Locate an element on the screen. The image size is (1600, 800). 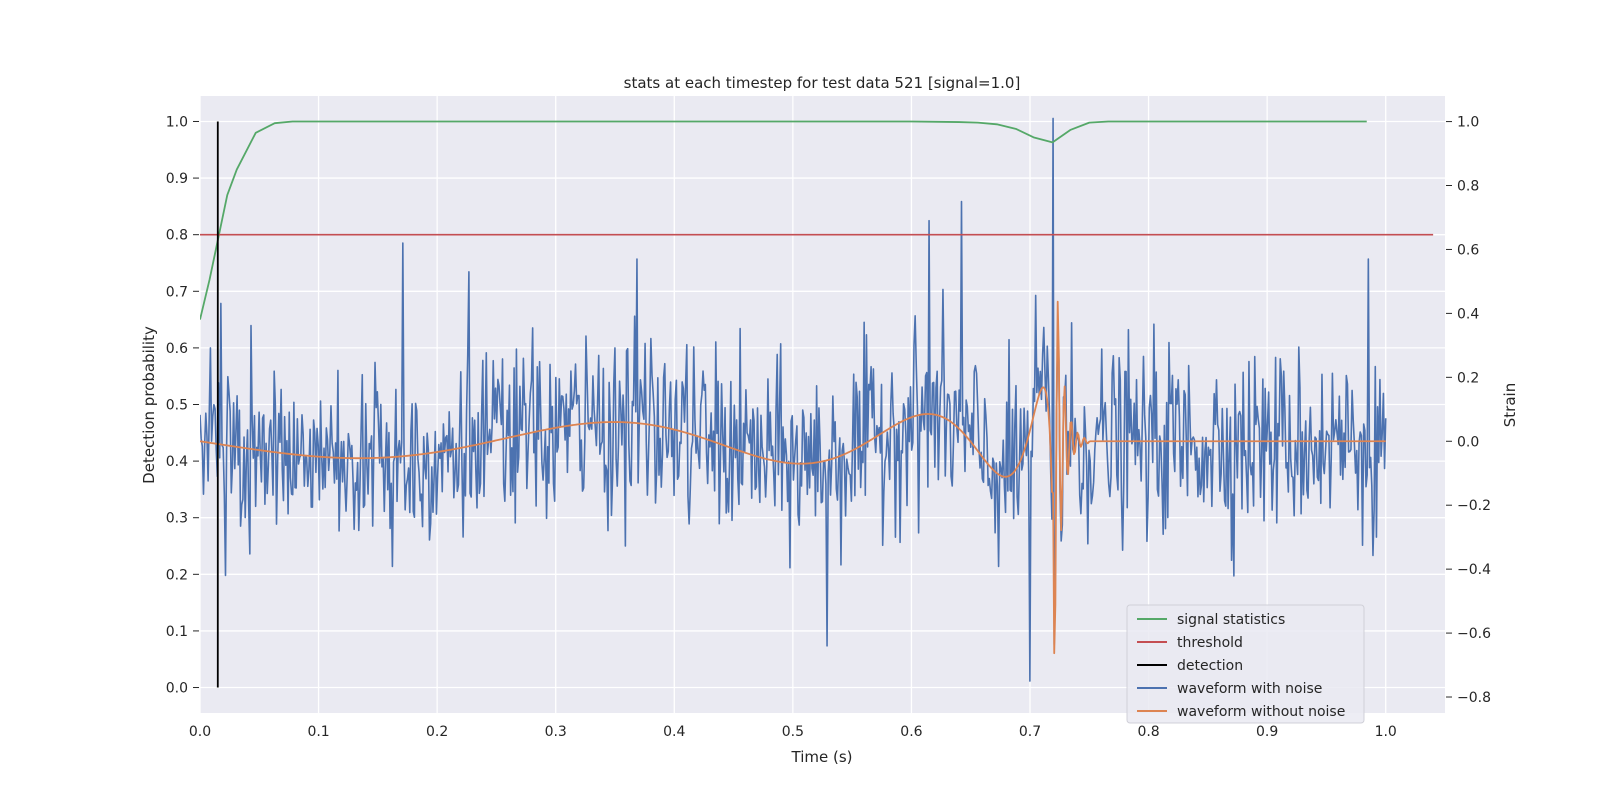
x-tick-label: 0.9 is located at coordinates (1267, 732).